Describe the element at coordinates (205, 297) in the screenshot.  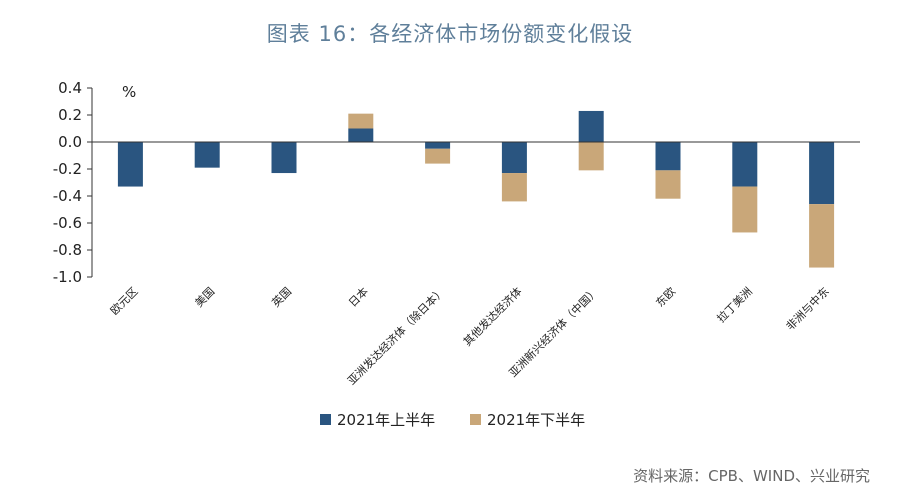
I see `x-category-label: 美国` at that location.